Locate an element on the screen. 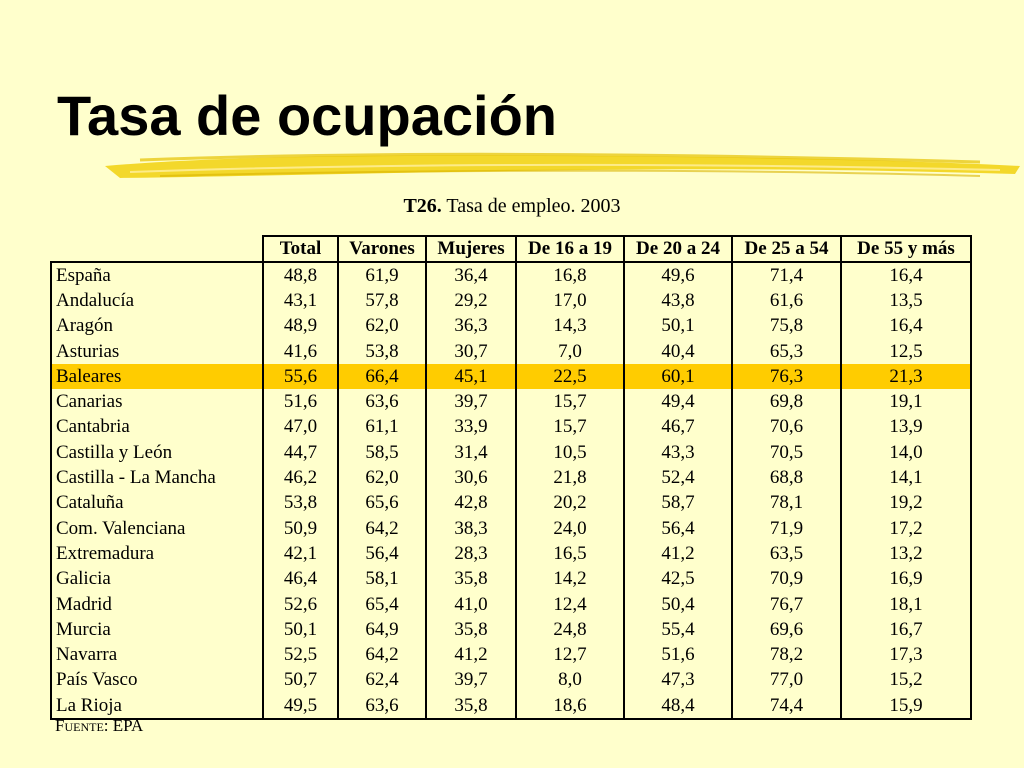  table-row: Cataluña 53,8 65,6 42,8 20,2 58,7 78,1 19,2 is located at coordinates (511, 503).